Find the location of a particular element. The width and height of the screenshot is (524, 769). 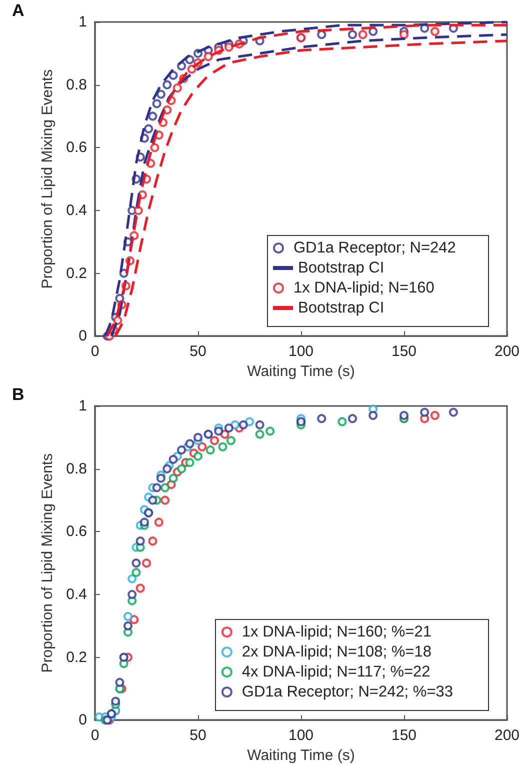

text: A is located at coordinates (18, 10).